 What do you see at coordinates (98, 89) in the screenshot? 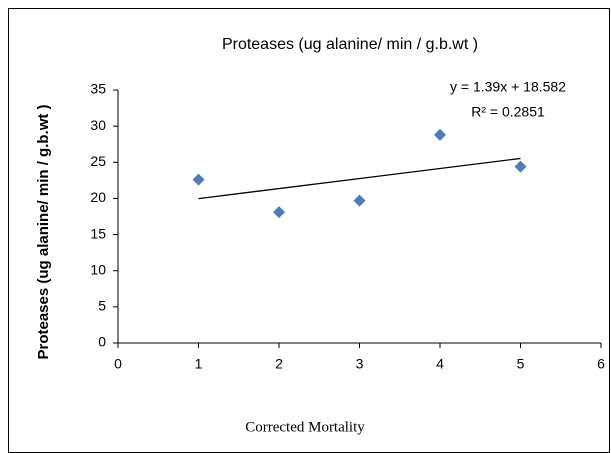
I see `y-tick-label: 35` at bounding box center [98, 89].